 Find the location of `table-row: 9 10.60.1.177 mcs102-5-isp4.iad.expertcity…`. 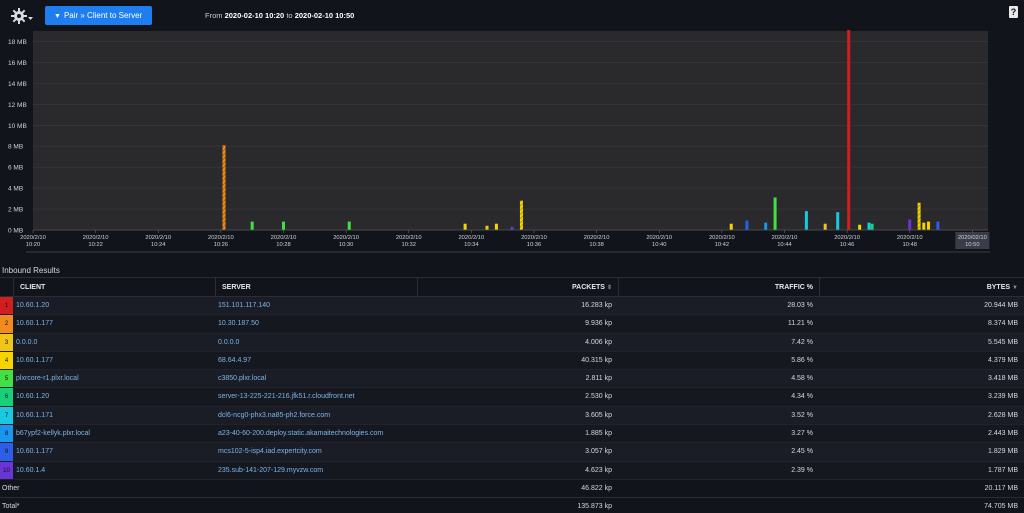

table-row: 9 10.60.1.177 mcs102-5-isp4.iad.expertcity… is located at coordinates (512, 452).